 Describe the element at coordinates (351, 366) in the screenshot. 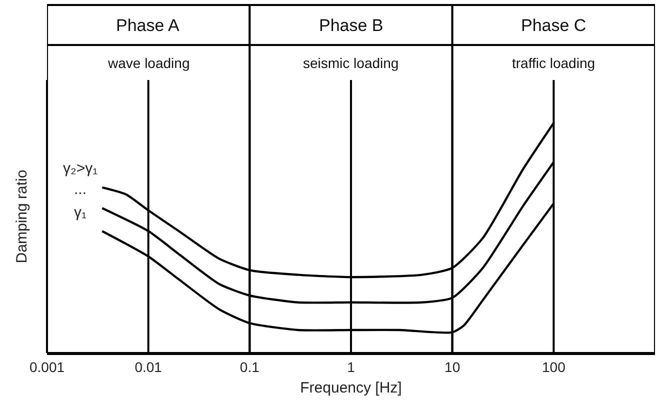

I see `x-tick-label: 1` at that location.